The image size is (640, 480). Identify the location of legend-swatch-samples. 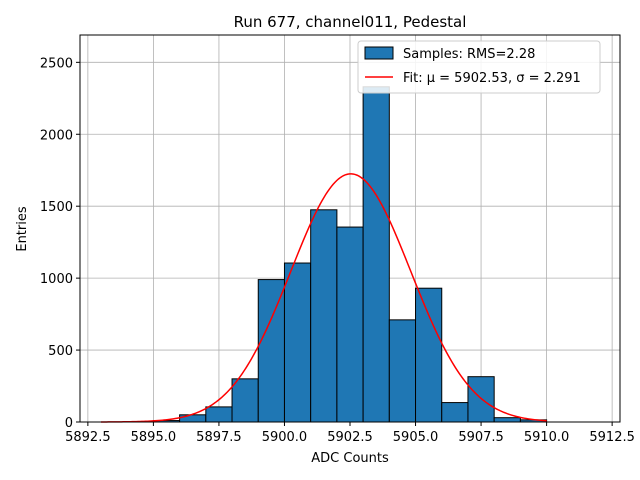
(379, 53).